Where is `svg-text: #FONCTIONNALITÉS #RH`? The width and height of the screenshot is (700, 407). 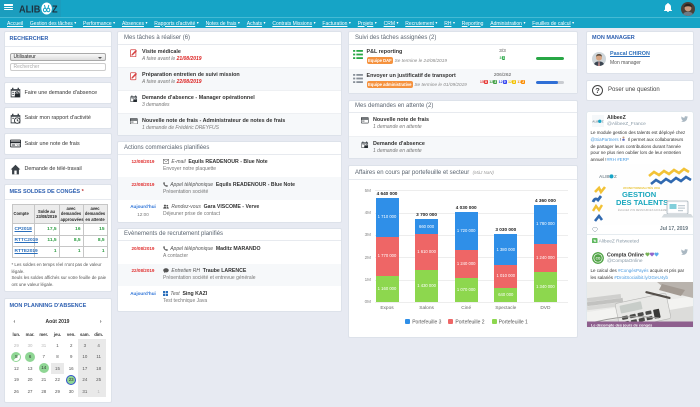 svg-text: #FONCTIONNALITÉS #RH is located at coordinates (641, 187).